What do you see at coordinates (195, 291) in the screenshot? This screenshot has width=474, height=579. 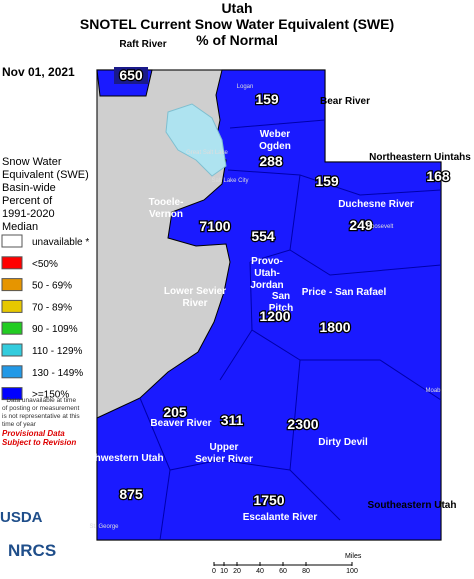 I see `basin-name: Lower Sevier` at bounding box center [195, 291].